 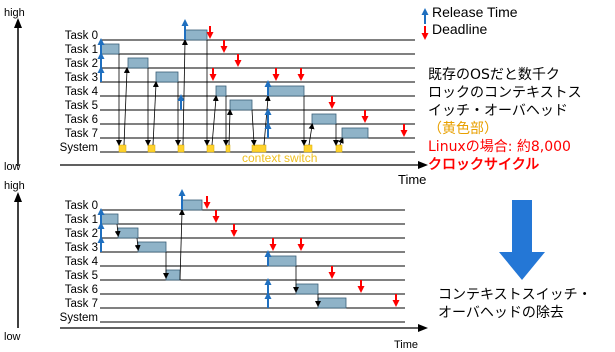 What do you see at coordinates (499, 147) in the screenshot?
I see `explanation-linux-note: Linuxの場合: 約8,000` at bounding box center [499, 147].